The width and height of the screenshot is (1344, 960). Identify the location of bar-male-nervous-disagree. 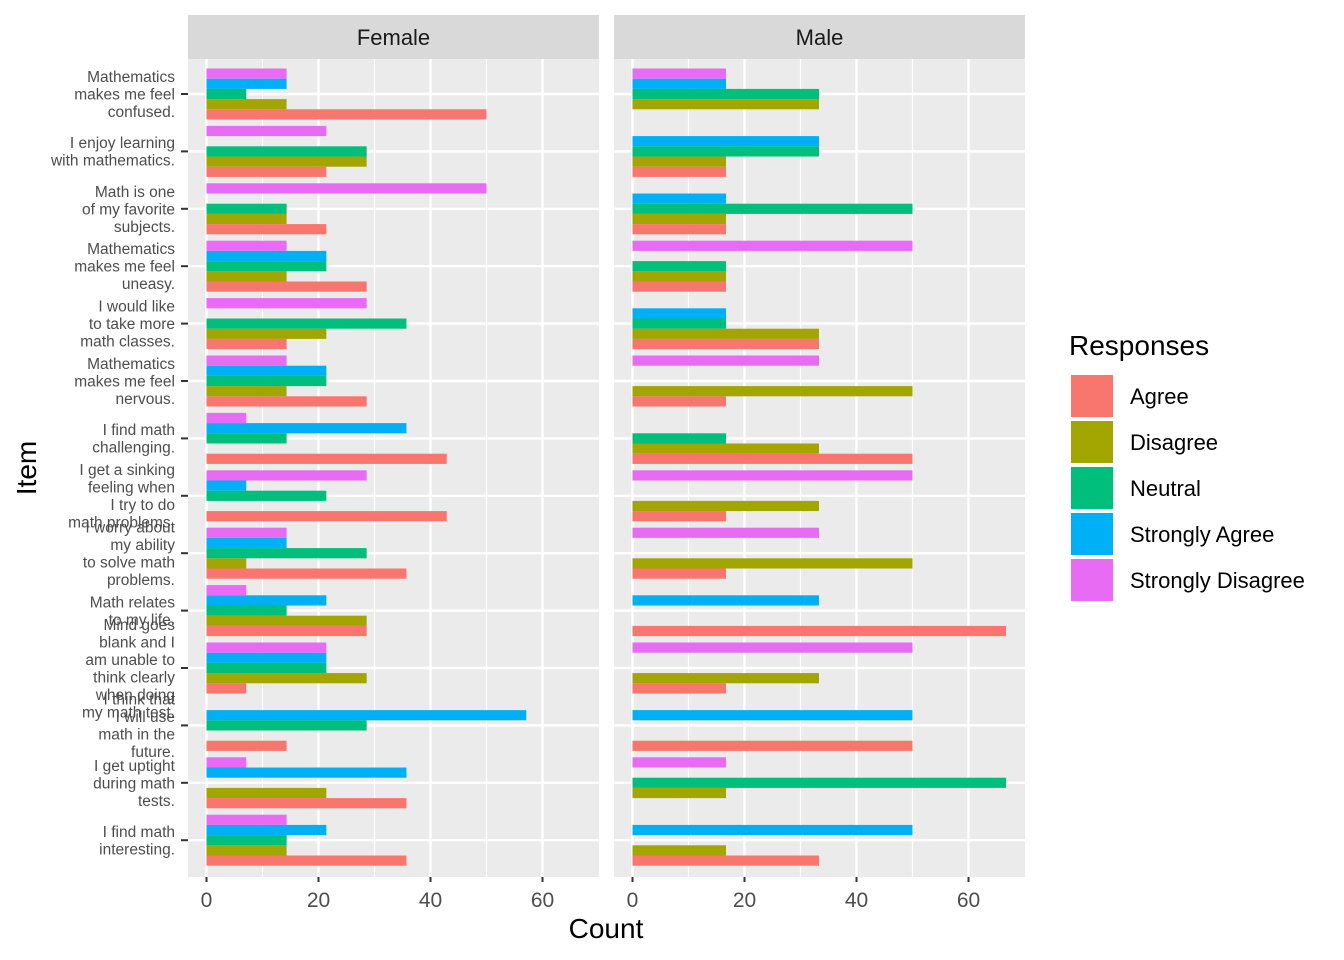
(772, 391).